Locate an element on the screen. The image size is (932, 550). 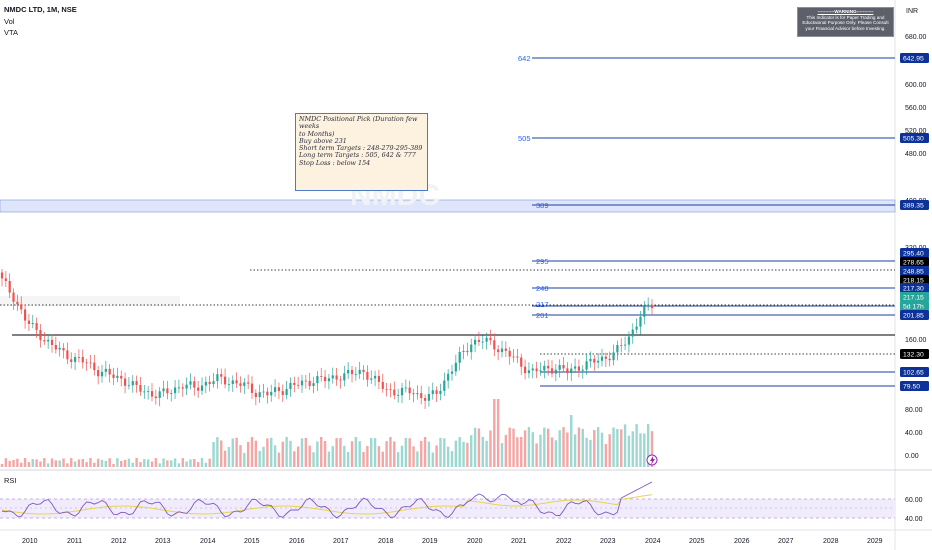
price-badge-text: 201.85 is located at coordinates (913, 316).